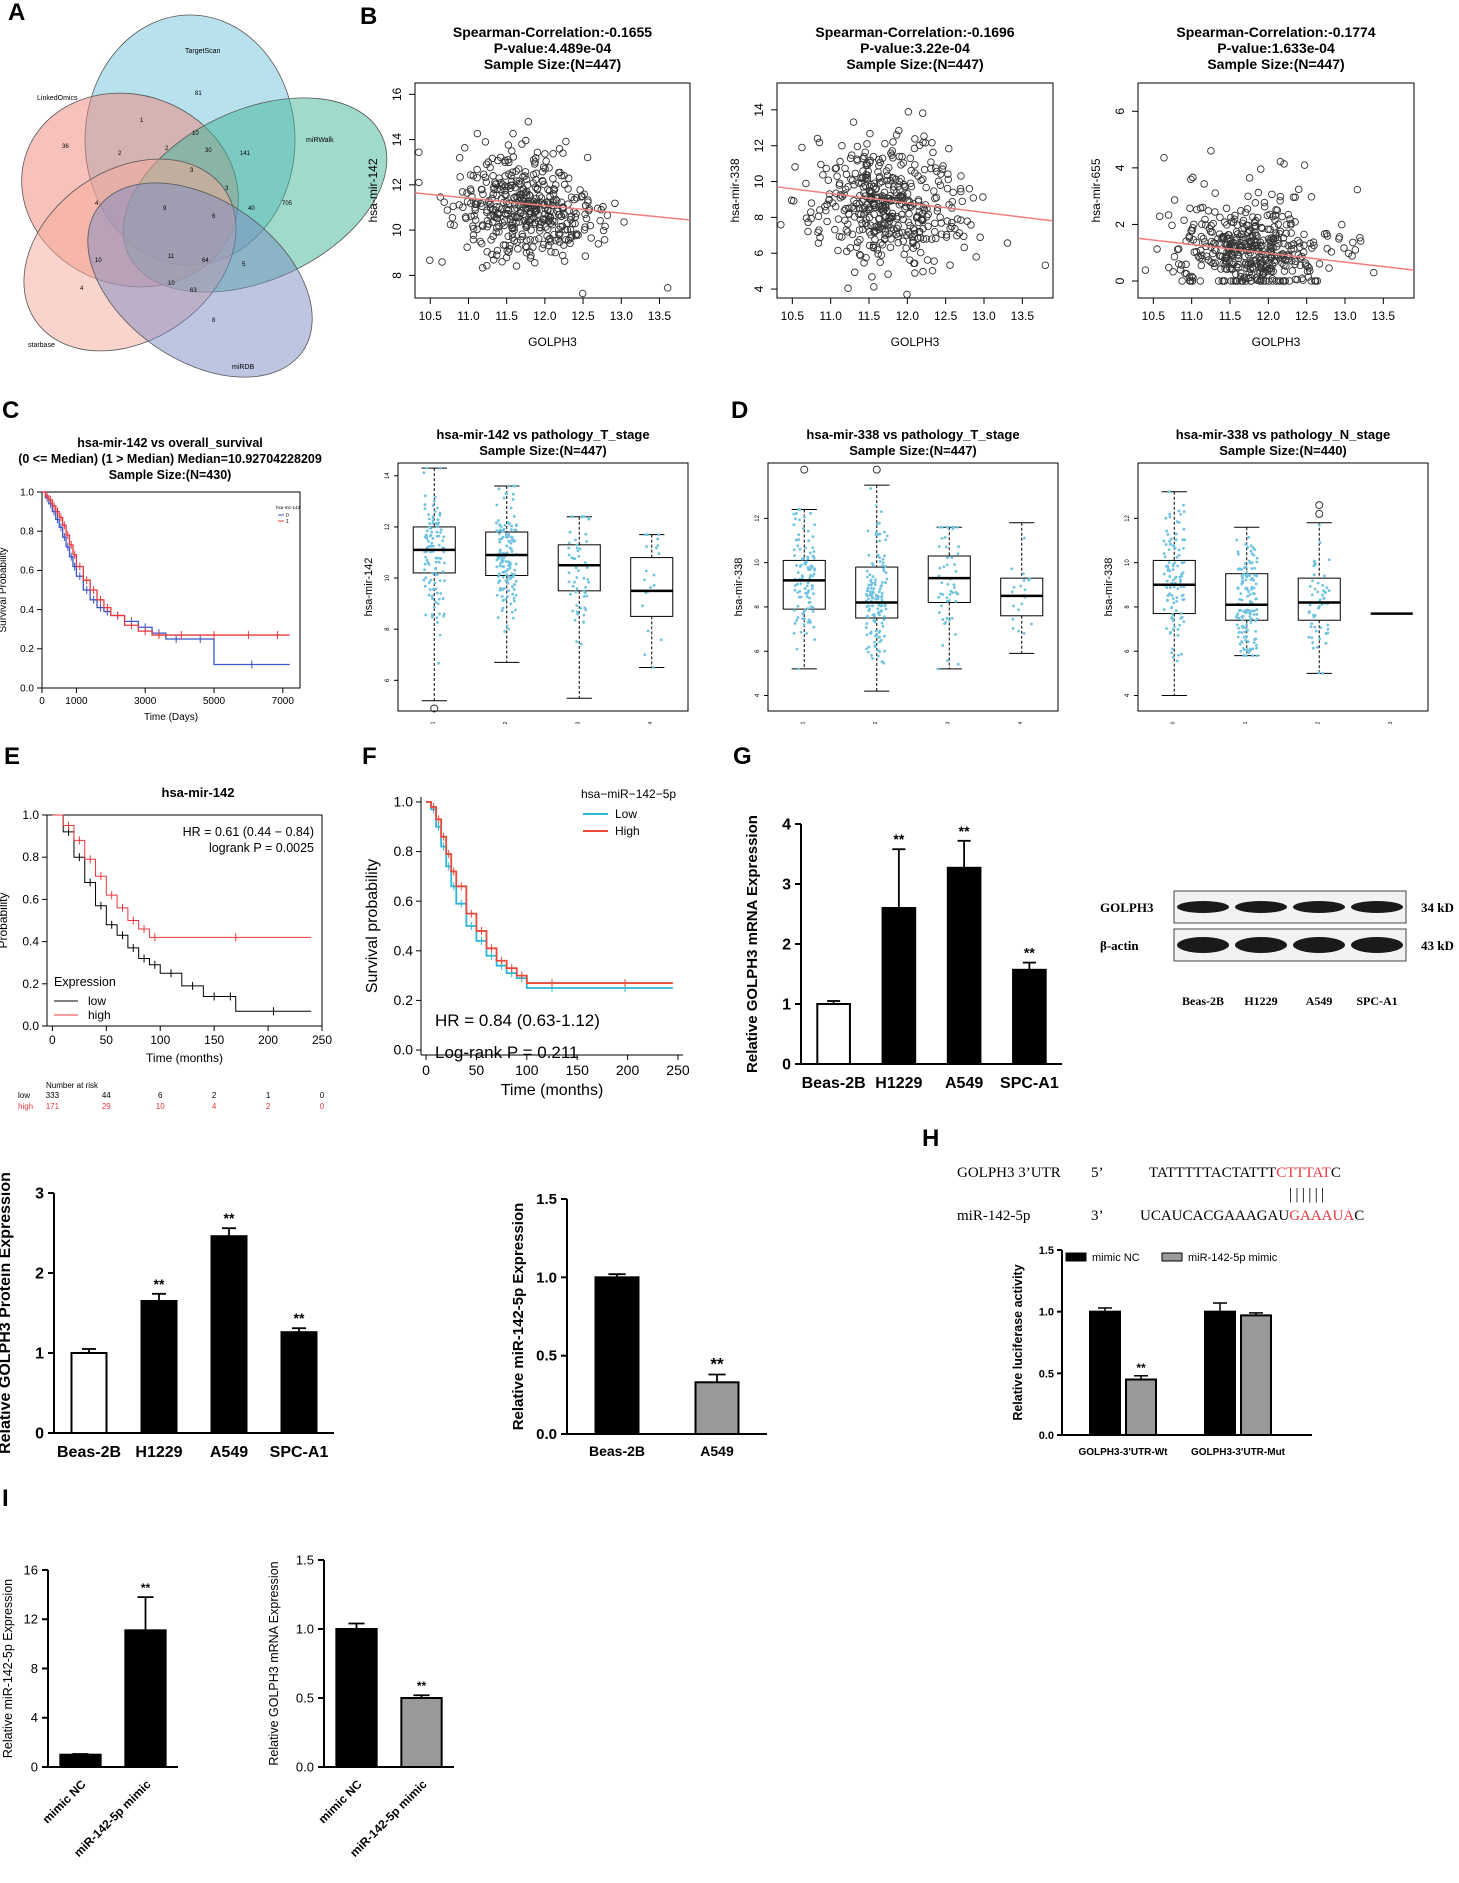 The width and height of the screenshot is (1459, 1883). Describe the element at coordinates (1276, 254) in the screenshot. I see `regression-line` at that location.